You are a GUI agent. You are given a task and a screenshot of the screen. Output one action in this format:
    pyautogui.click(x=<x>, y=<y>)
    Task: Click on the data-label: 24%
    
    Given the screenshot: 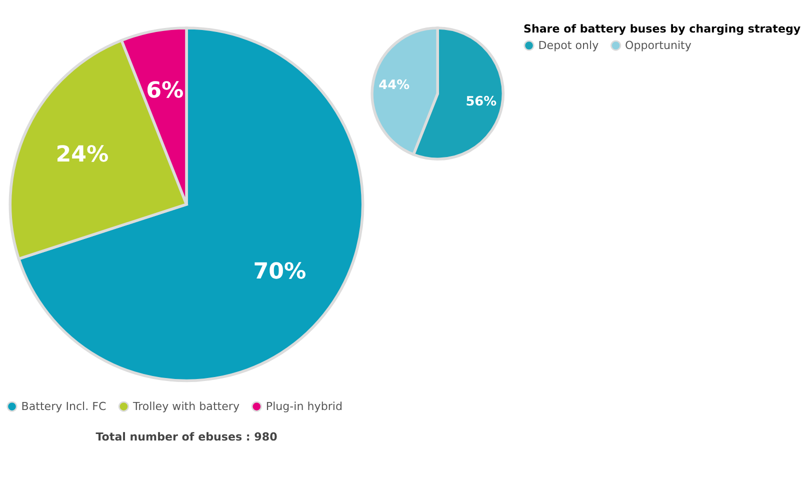 What is the action you would take?
    pyautogui.click(x=82, y=155)
    